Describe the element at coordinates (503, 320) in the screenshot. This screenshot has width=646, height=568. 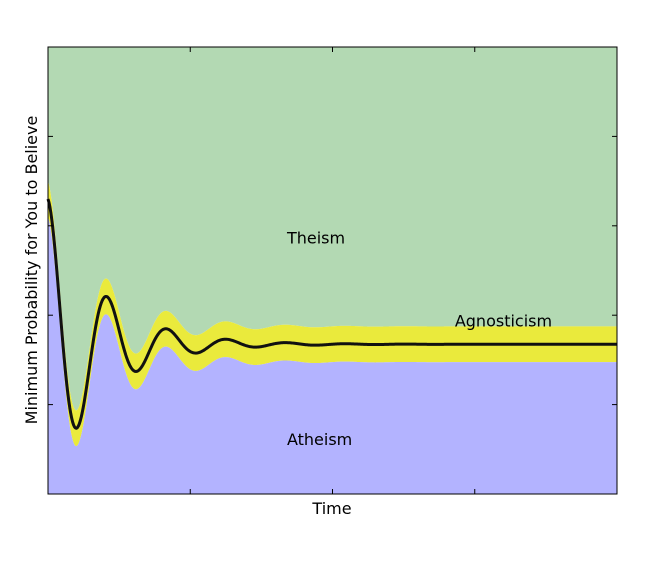
I see `agnosticism-label: Agnosticism` at that location.